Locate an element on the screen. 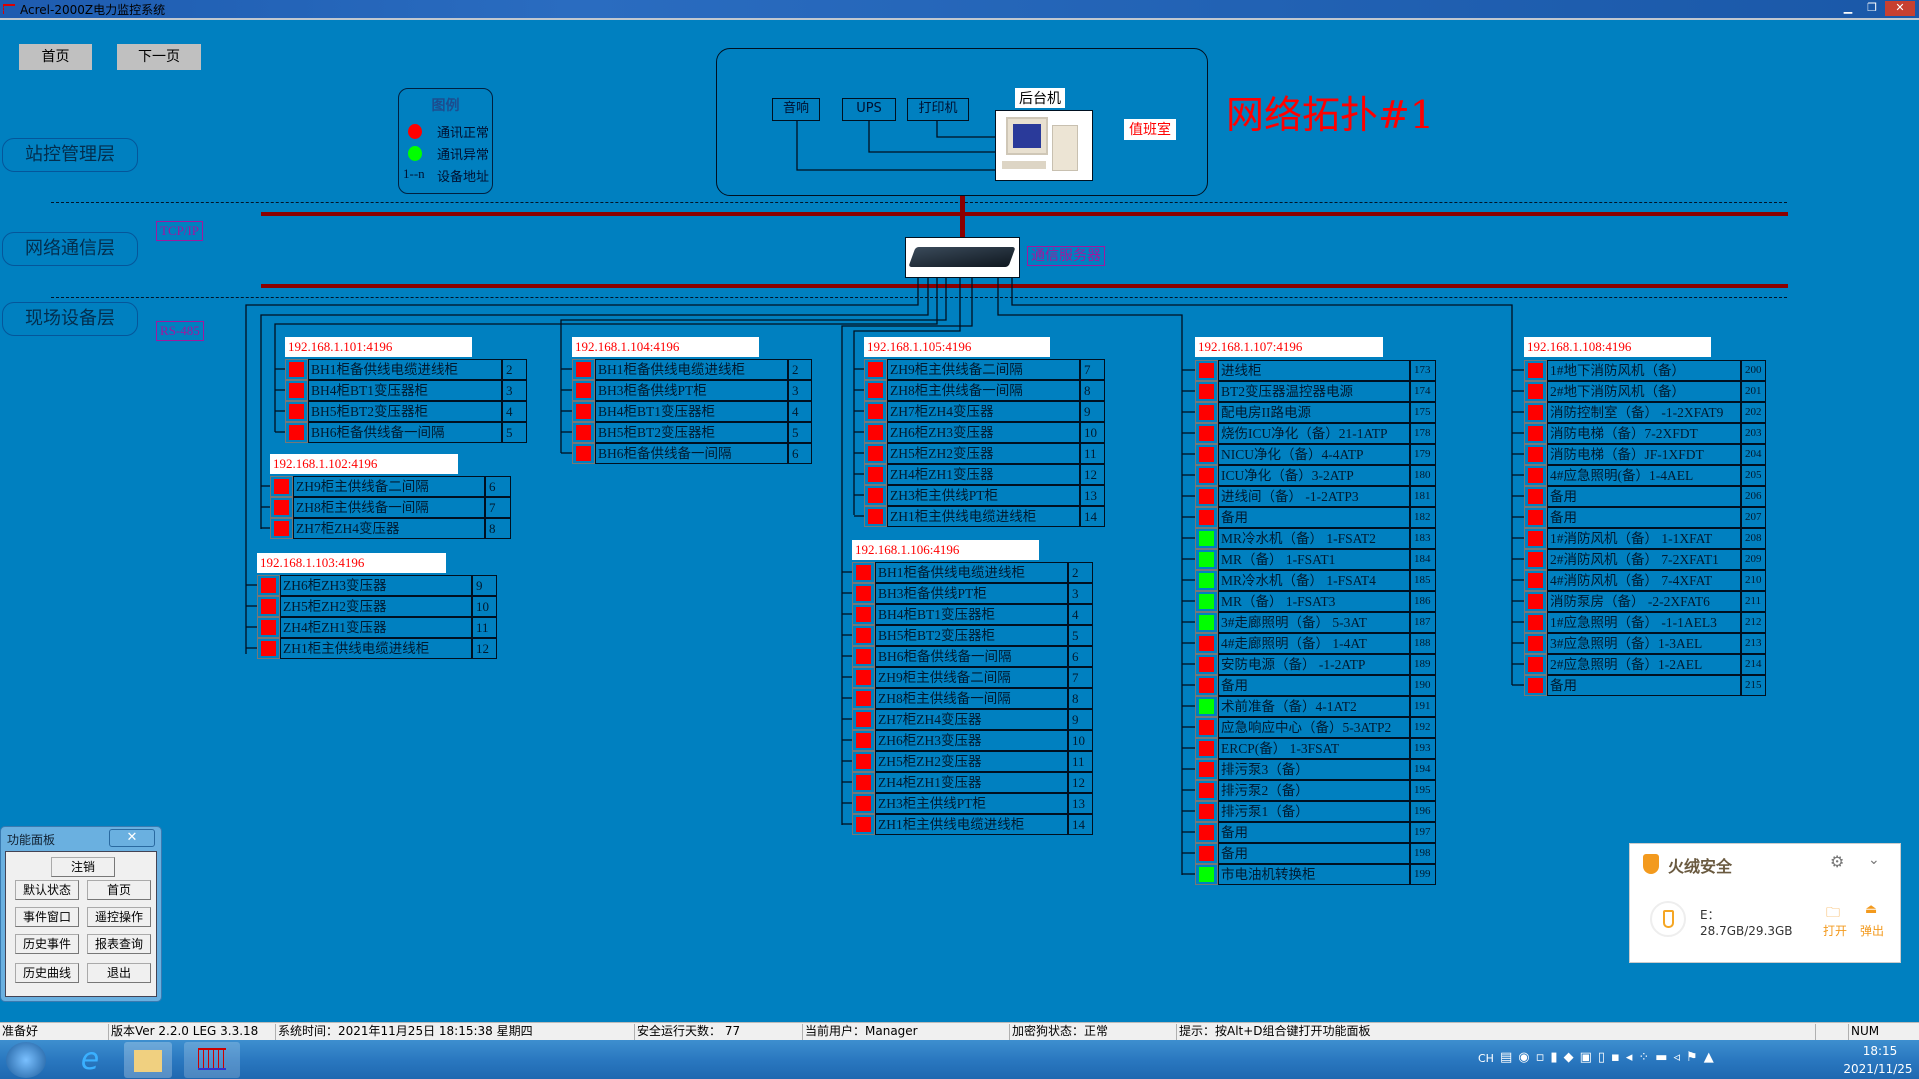 This screenshot has height=1079, width=1919. device-row: BT2变压器温控器电源 174 is located at coordinates (1315, 391).